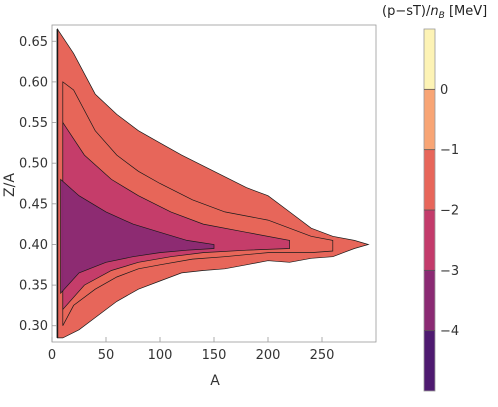 The image size is (498, 407). Describe the element at coordinates (33, 82) in the screenshot. I see `y-tick-label: 0.60` at that location.